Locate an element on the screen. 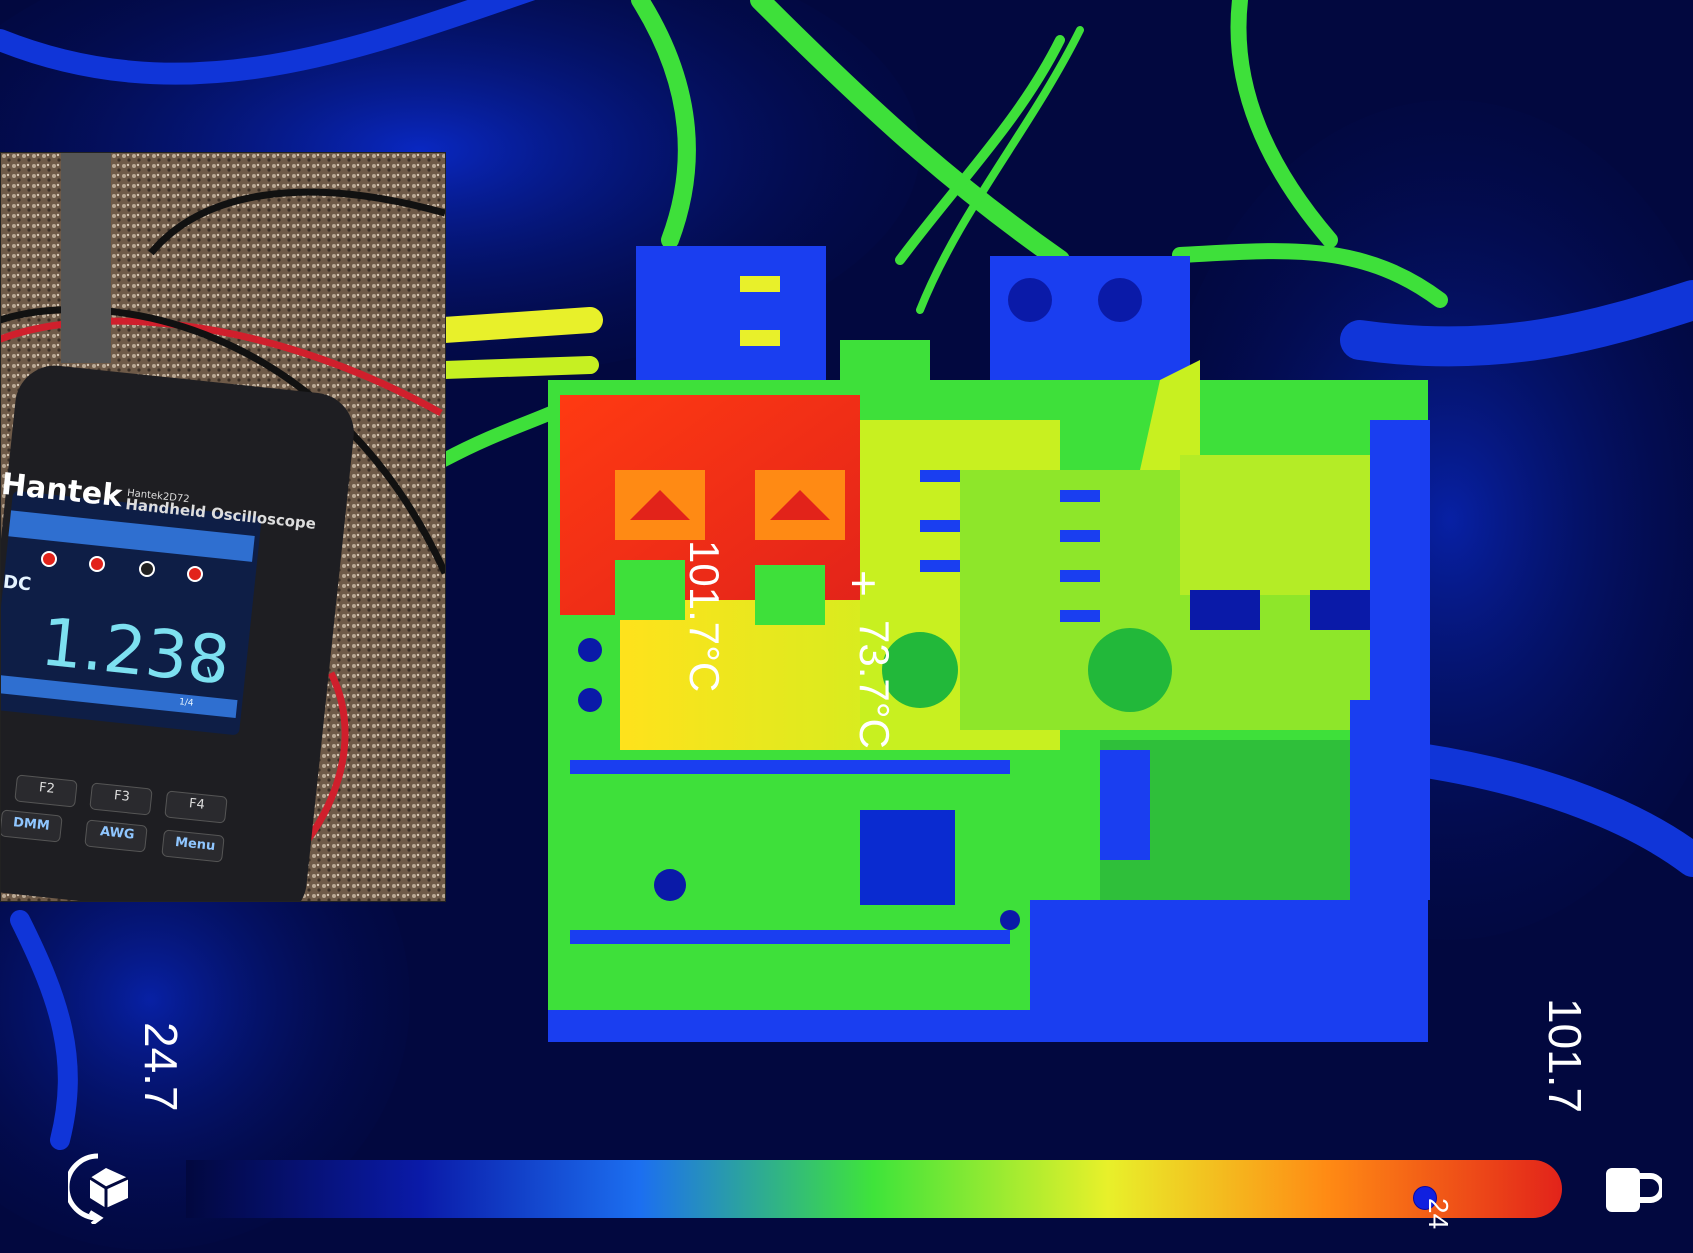 This screenshot has width=1693, height=1253. scope-unit: V is located at coordinates (212, 675).